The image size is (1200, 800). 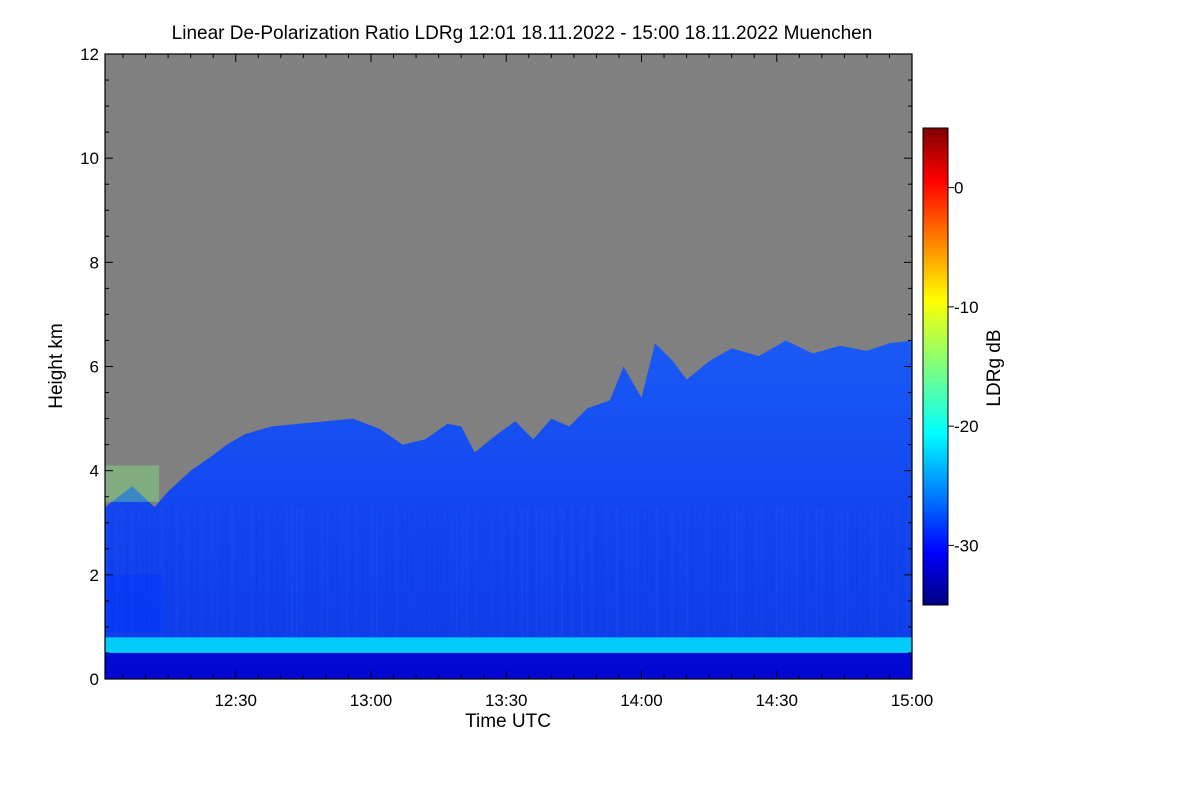 I want to click on colorbar-tick-label: -30, so click(x=966, y=545).